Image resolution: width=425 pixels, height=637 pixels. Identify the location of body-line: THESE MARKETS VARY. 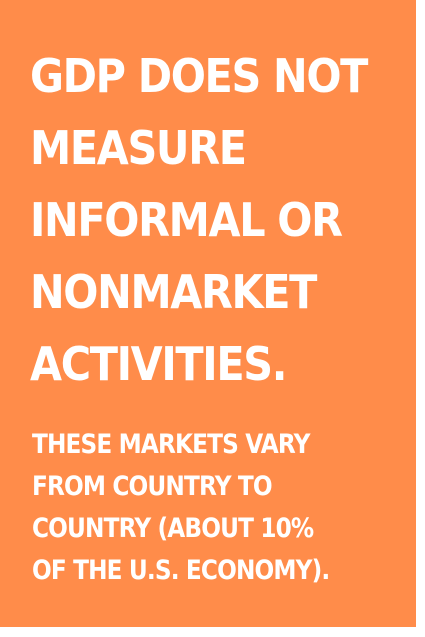
(171, 444).